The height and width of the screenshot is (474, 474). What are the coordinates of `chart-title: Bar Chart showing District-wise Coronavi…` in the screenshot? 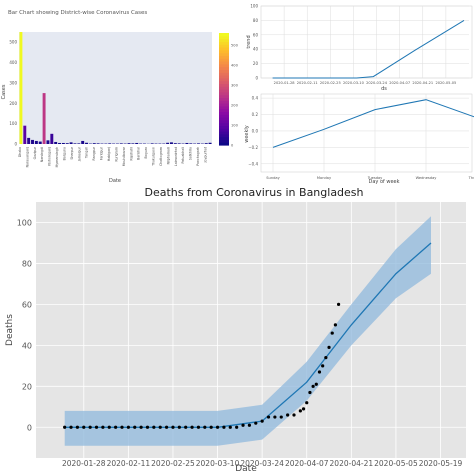 It's located at (77, 13).